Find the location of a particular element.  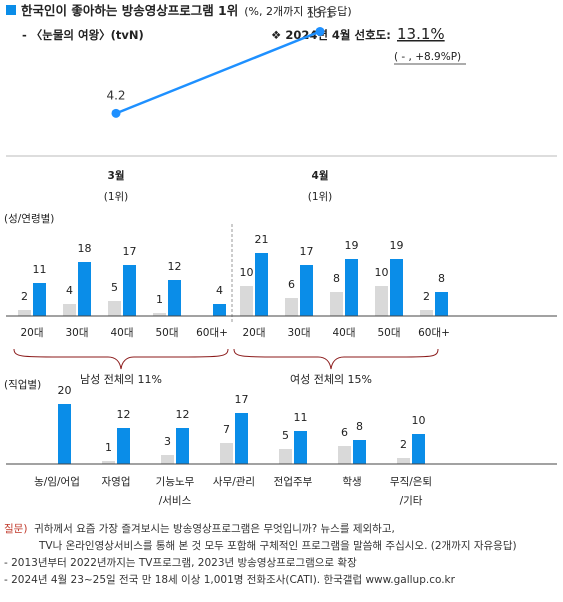

main-data-label: 19 is located at coordinates (397, 245).